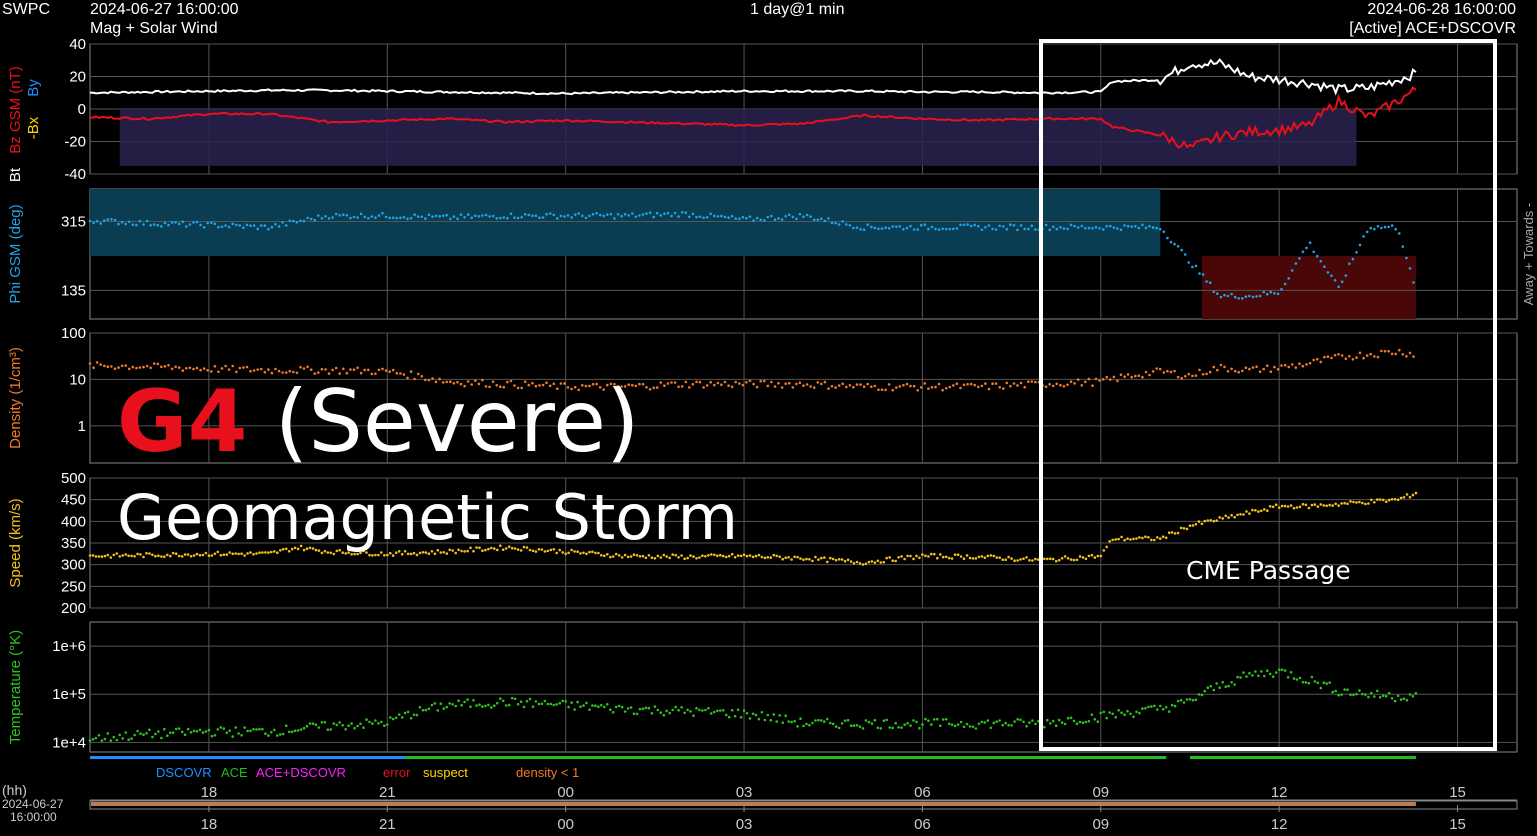 The width and height of the screenshot is (1537, 836). Describe the element at coordinates (75, 142) in the screenshot. I see `mag-ytick-label: -20` at that location.